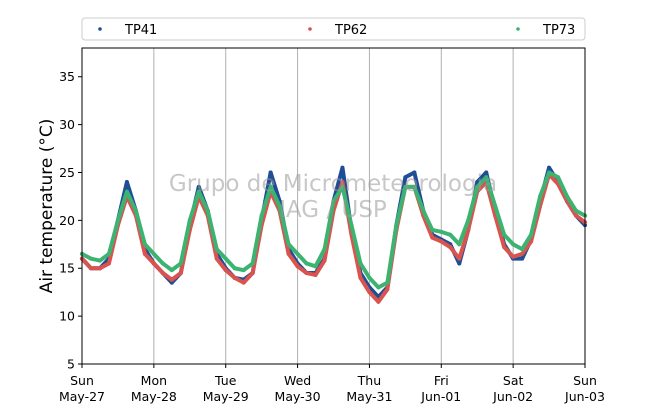 The height and width of the screenshot is (409, 650). I want to click on y-tick-label: 5, so click(71, 364).